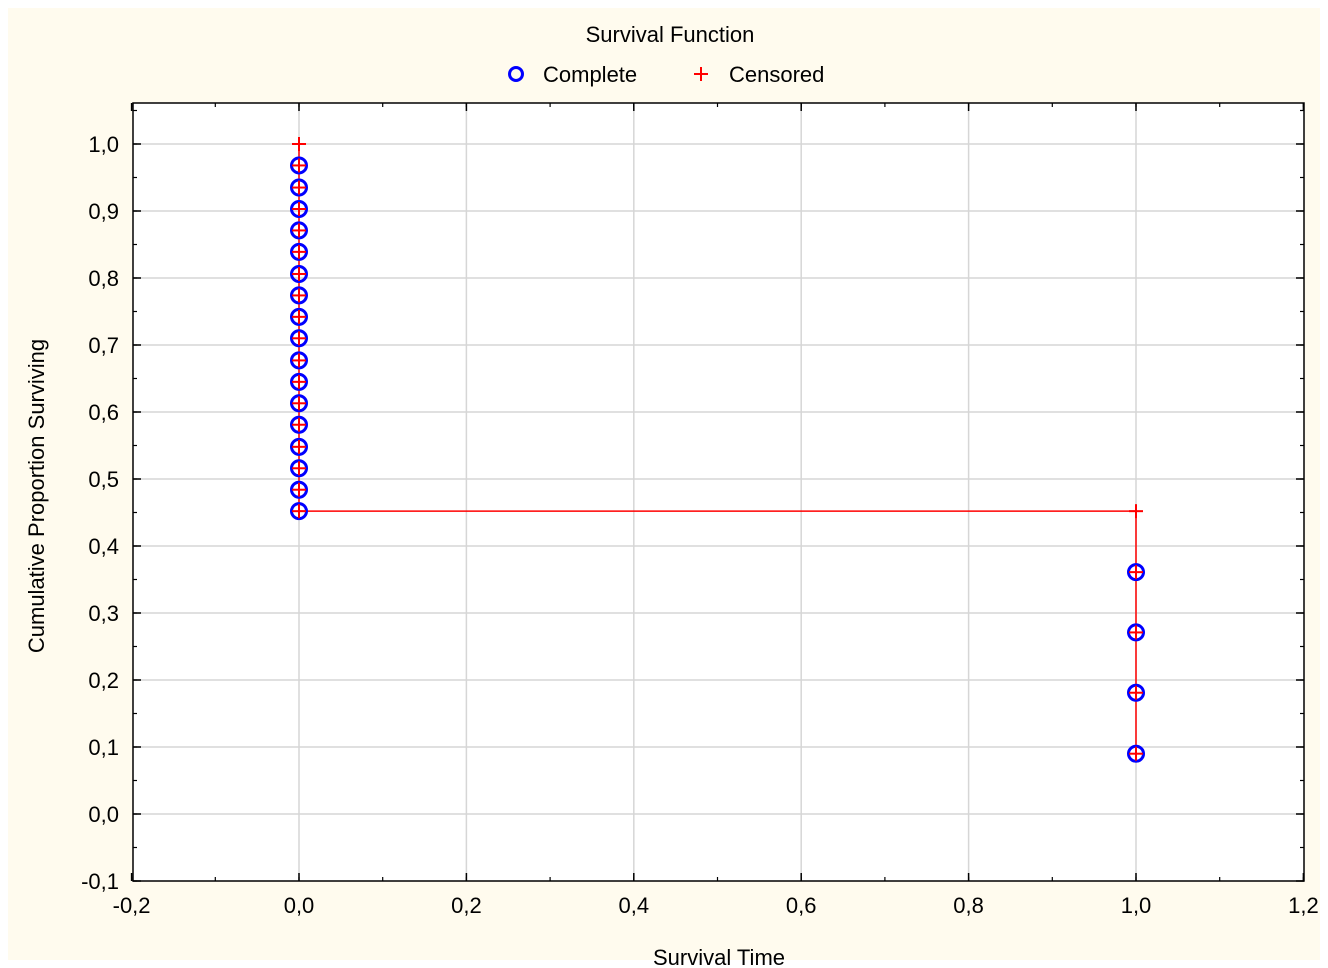 The width and height of the screenshot is (1328, 968). Describe the element at coordinates (103, 613) in the screenshot. I see `y-tick-label: 0,3` at that location.